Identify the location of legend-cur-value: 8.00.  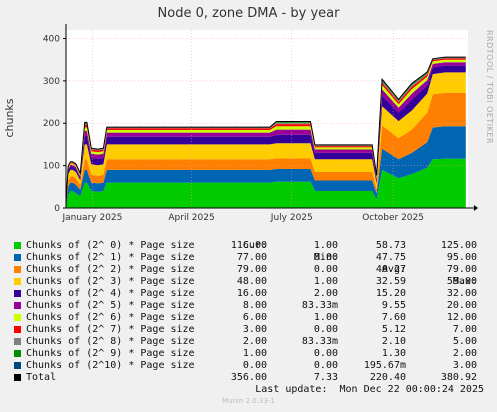
(254, 305).